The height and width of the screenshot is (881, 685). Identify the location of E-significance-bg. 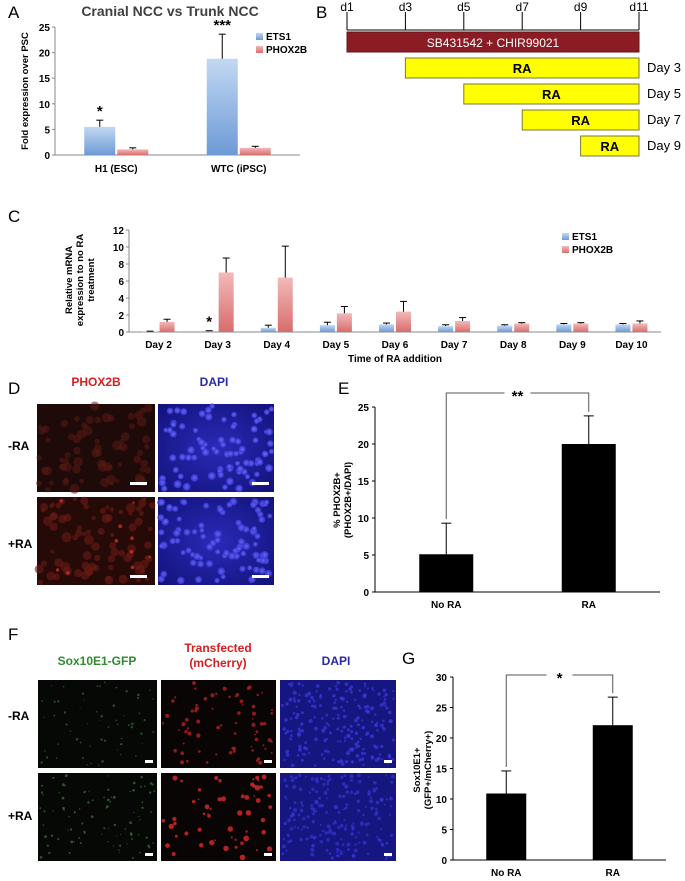
(517, 393).